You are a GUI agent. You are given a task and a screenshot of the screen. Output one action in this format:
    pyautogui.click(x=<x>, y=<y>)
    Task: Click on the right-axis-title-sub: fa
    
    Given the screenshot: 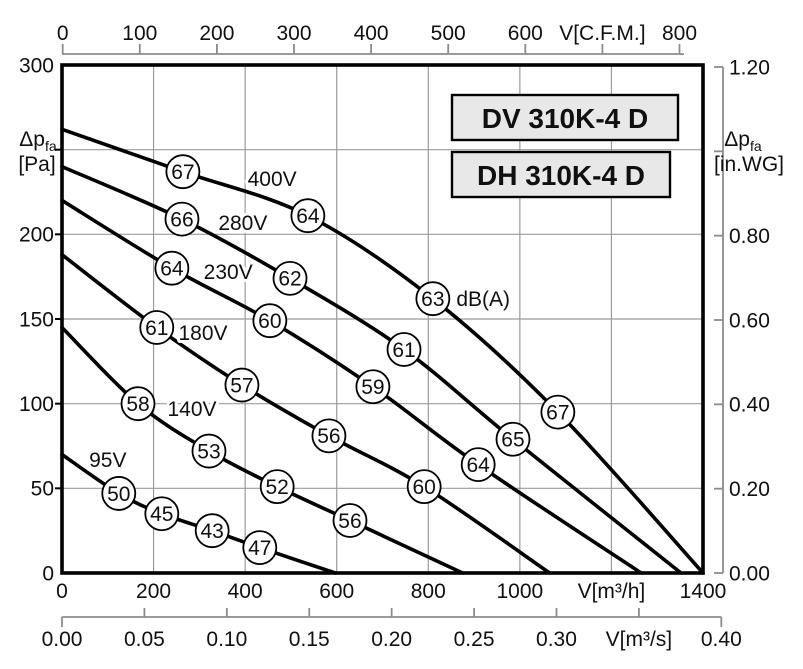 What is the action you would take?
    pyautogui.click(x=756, y=146)
    